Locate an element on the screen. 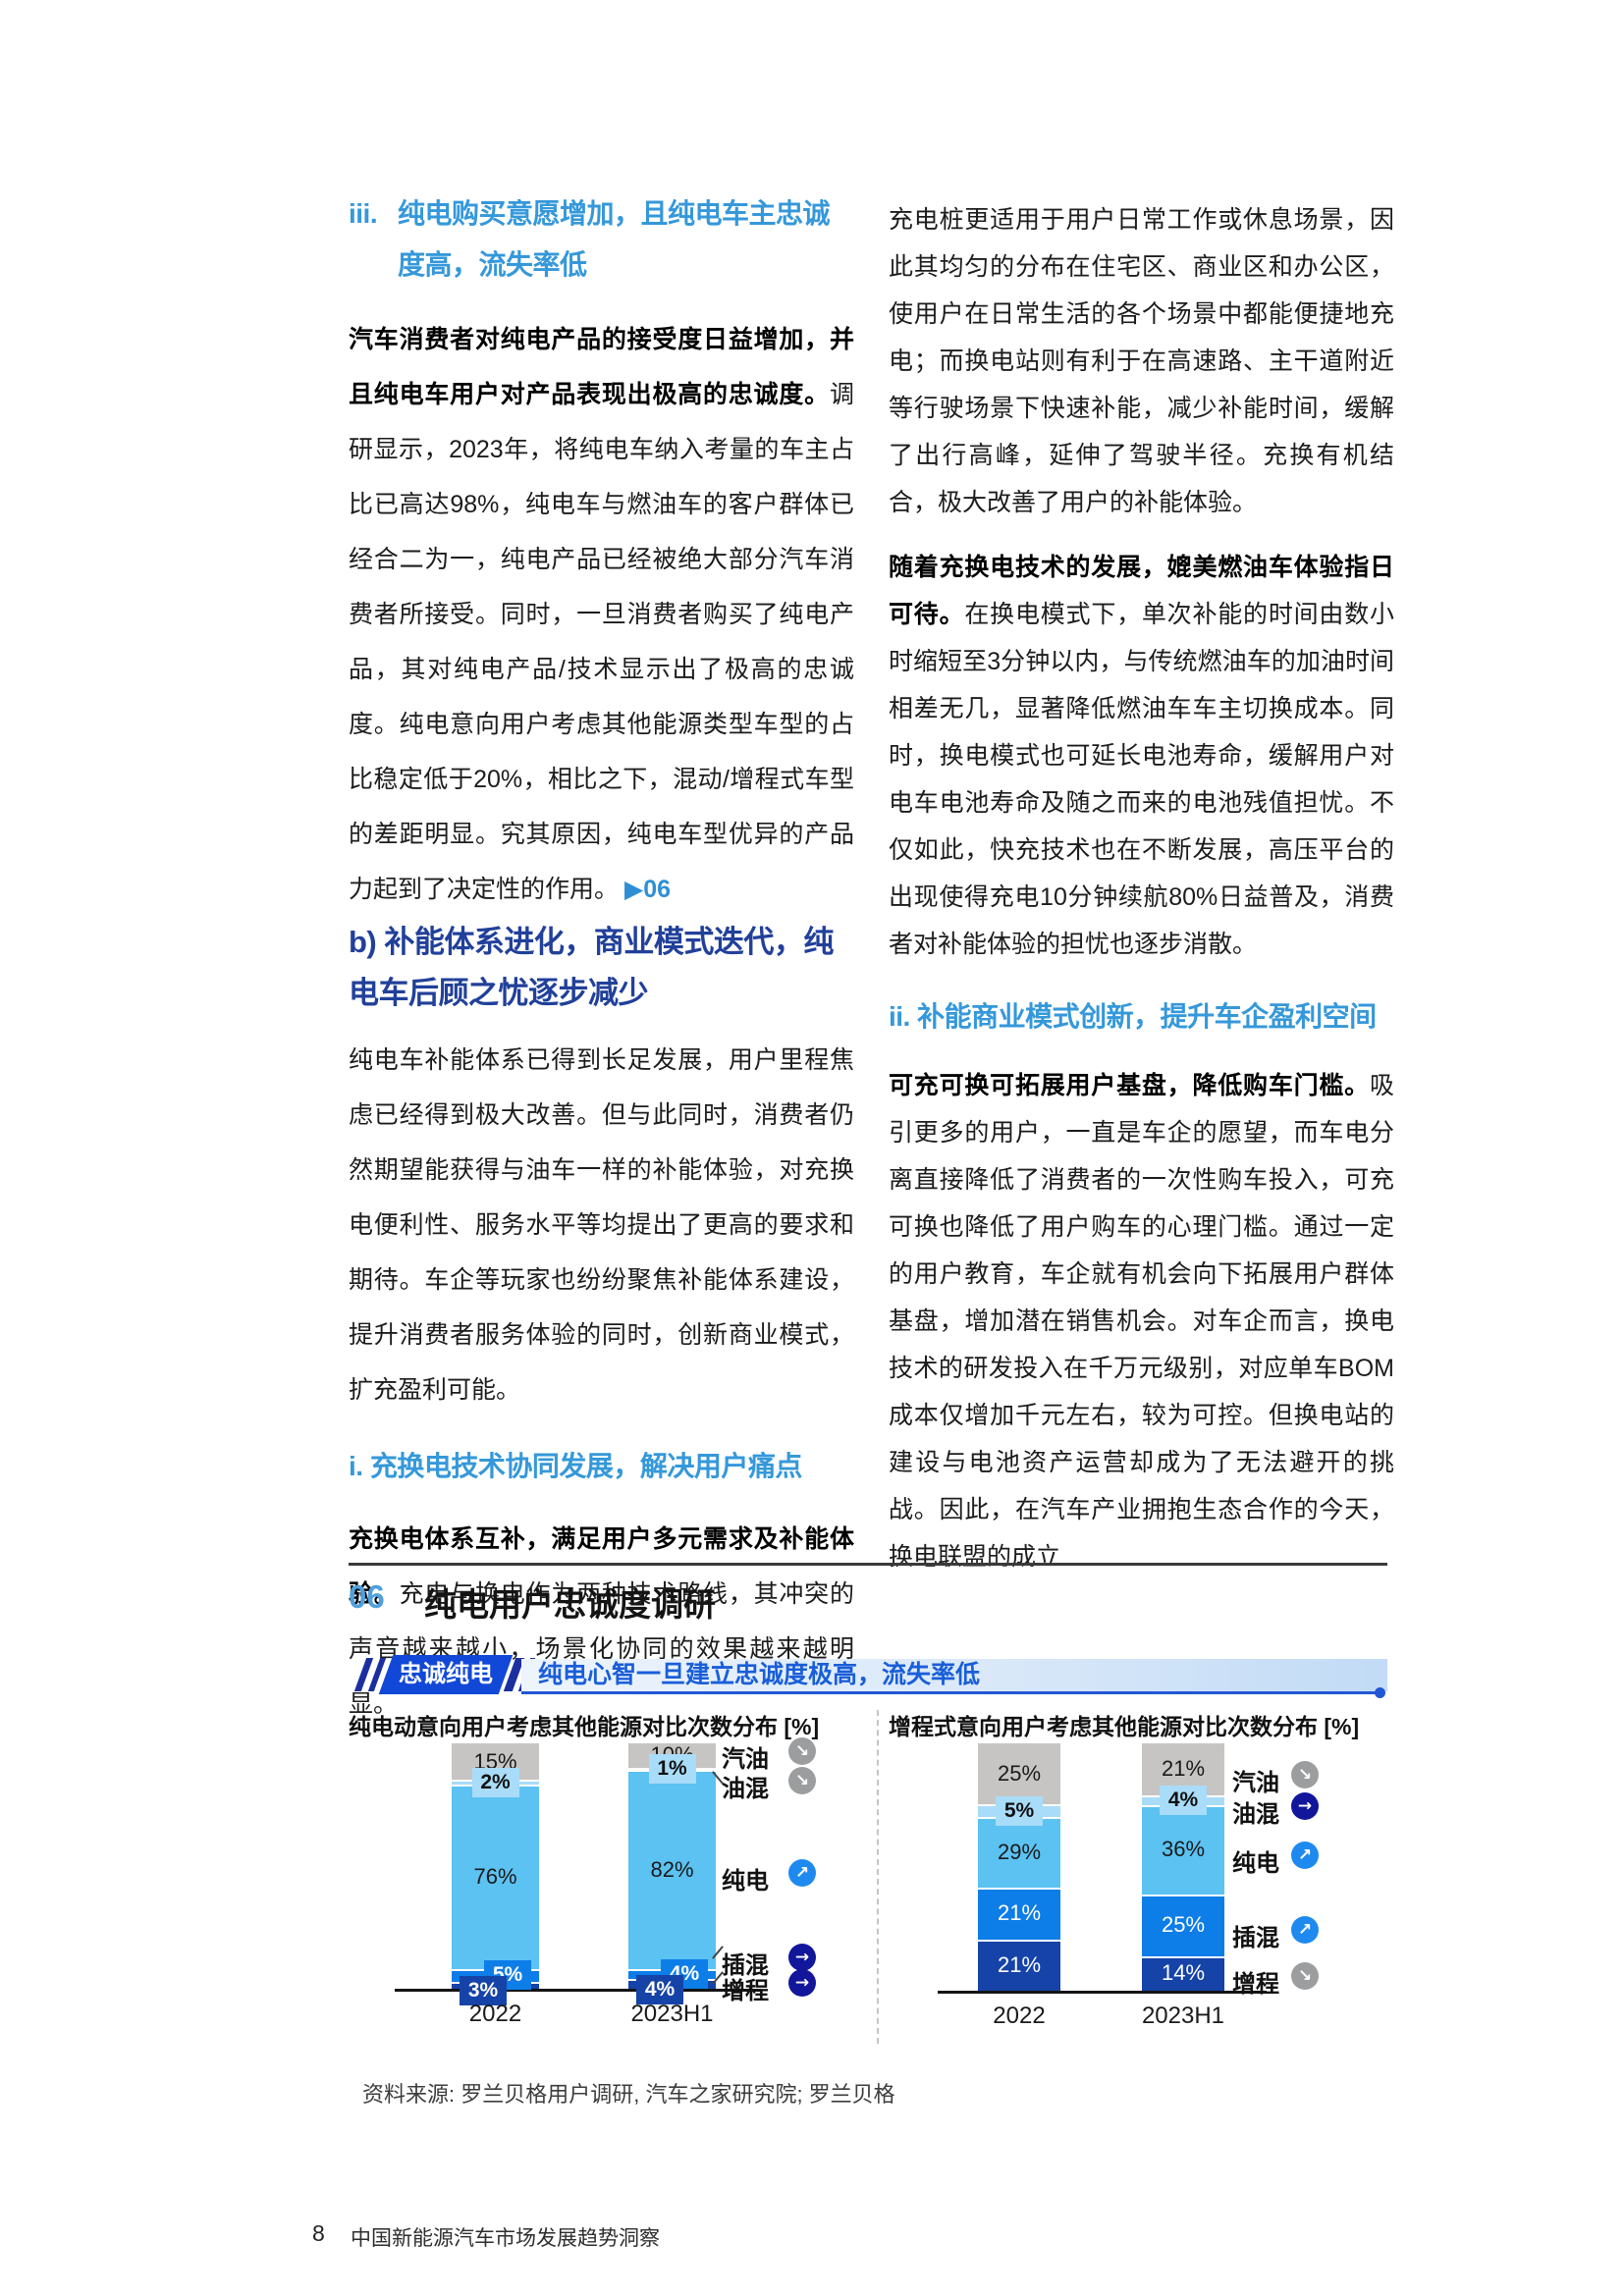  bar-segment-label: 29% is located at coordinates (1019, 1853).